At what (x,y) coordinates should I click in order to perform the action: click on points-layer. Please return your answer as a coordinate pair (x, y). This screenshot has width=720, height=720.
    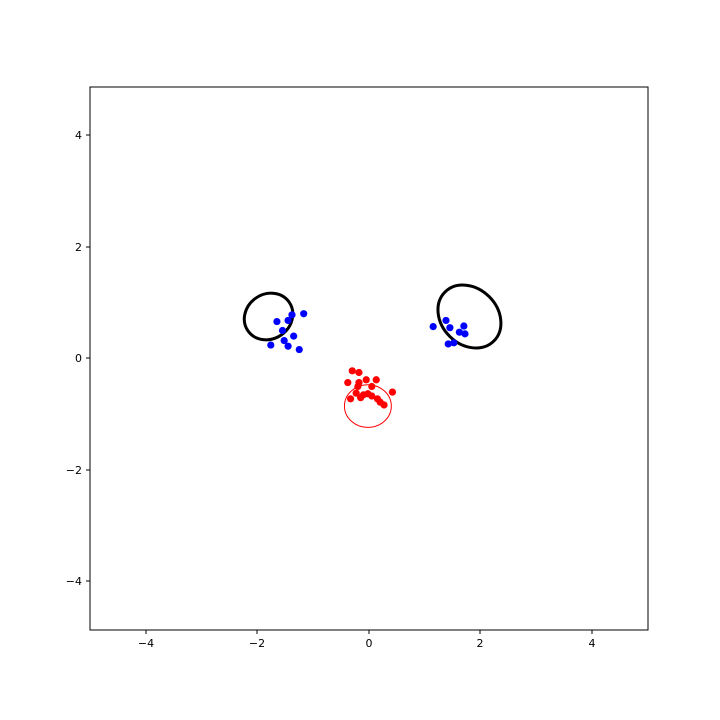
    Looking at the image, I should click on (368, 359).